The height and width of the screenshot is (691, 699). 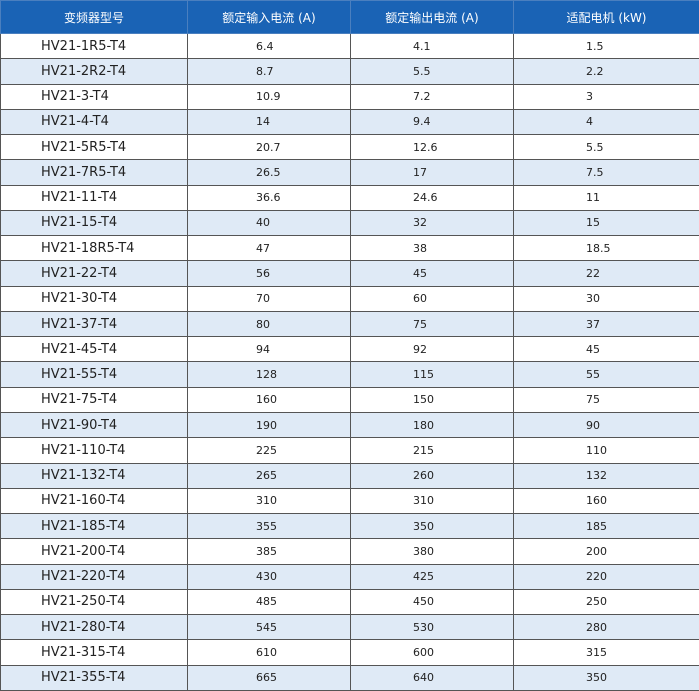 What do you see at coordinates (606, 248) in the screenshot?
I see `value-cell: 18.5` at bounding box center [606, 248].